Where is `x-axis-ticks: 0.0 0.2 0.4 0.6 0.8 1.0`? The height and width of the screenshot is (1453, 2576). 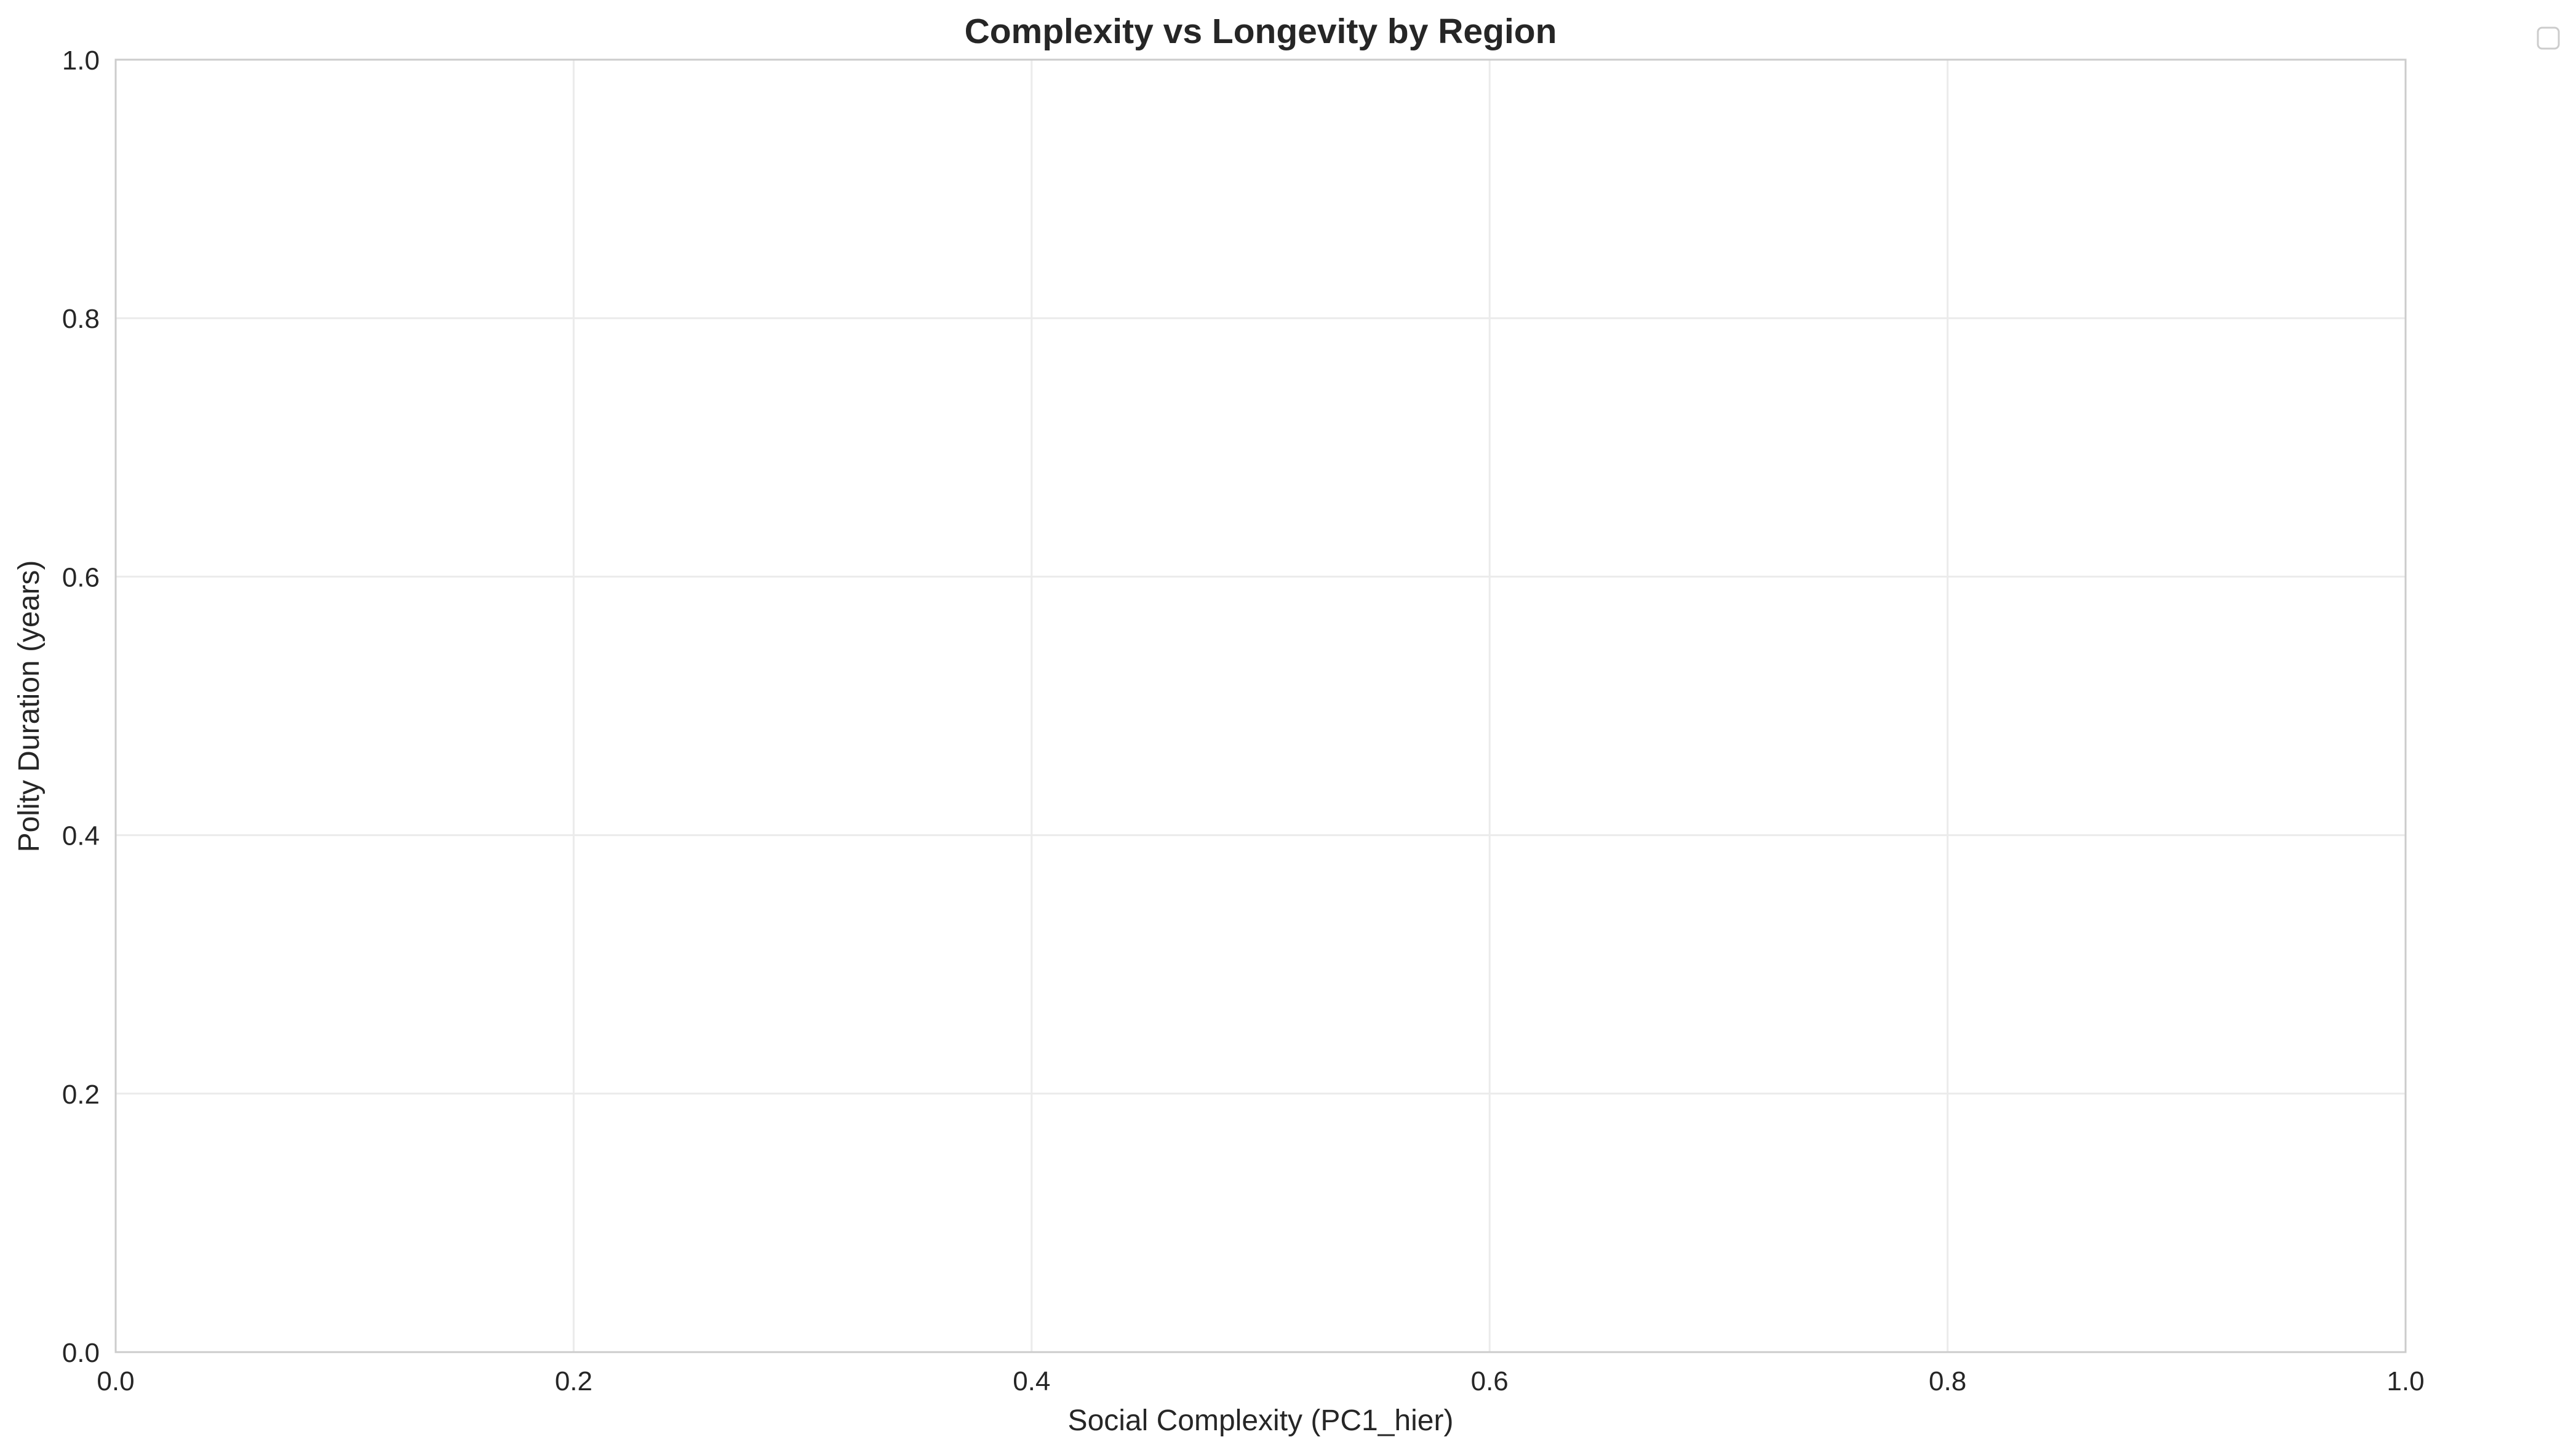
x-axis-ticks: 0.0 0.2 0.4 0.6 0.8 1.0 is located at coordinates (1261, 1381).